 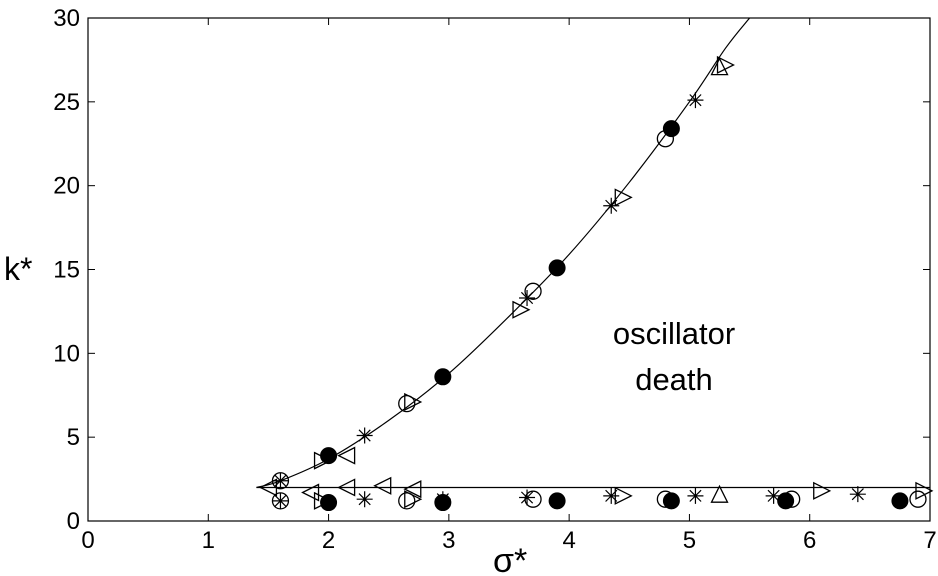 What do you see at coordinates (87, 540) in the screenshot?
I see `x-tick-label-0: 0` at bounding box center [87, 540].